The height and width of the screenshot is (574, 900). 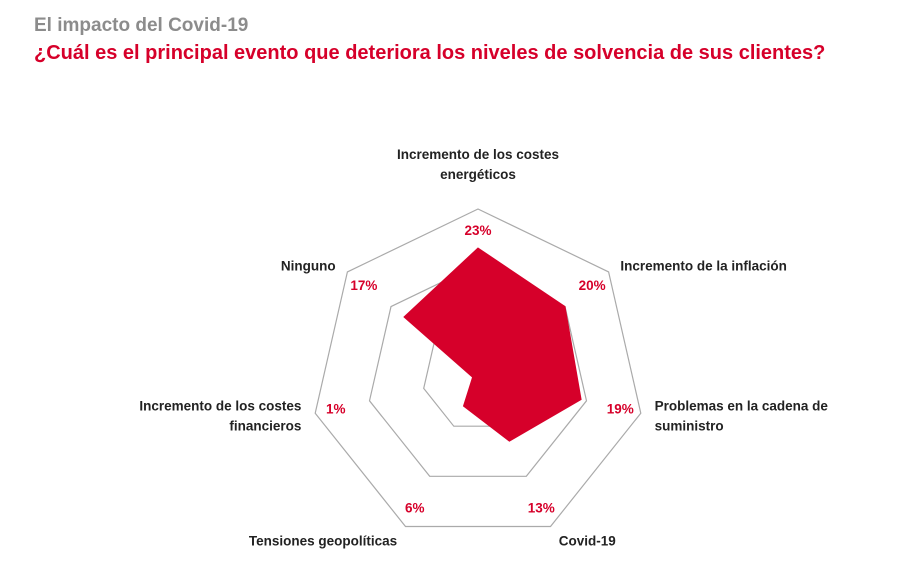 I want to click on data-area, so click(x=492, y=344).